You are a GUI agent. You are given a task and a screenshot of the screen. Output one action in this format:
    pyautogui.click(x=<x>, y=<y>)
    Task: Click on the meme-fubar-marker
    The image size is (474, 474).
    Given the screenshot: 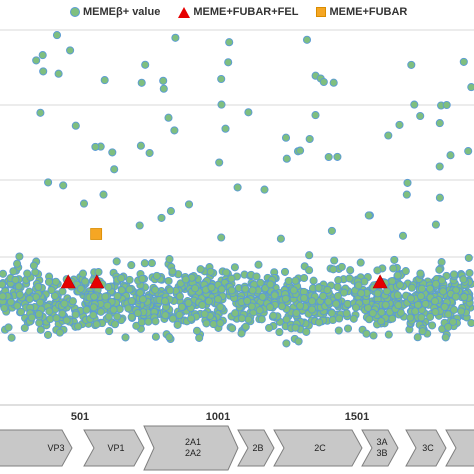 What is the action you would take?
    pyautogui.click(x=96, y=234)
    